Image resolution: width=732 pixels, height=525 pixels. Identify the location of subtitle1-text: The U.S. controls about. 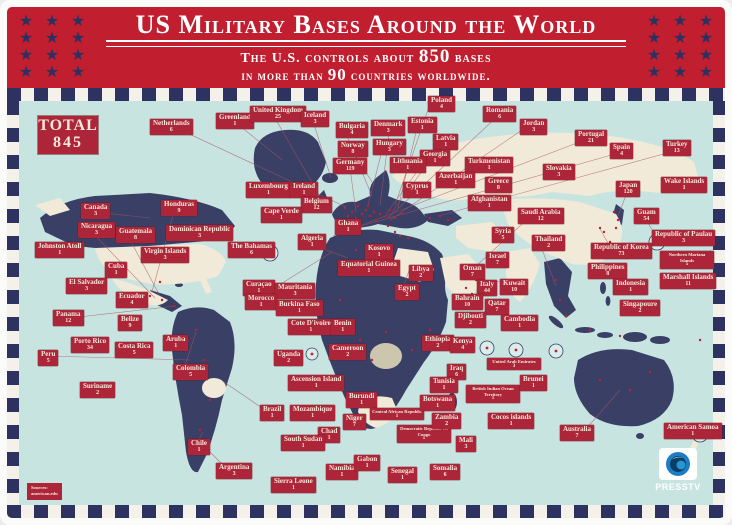
(329, 58).